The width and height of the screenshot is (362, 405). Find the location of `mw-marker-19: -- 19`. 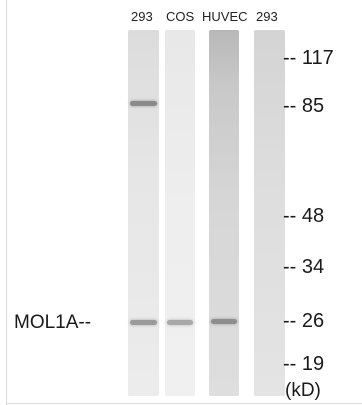

mw-marker-19: -- 19 is located at coordinates (304, 364).